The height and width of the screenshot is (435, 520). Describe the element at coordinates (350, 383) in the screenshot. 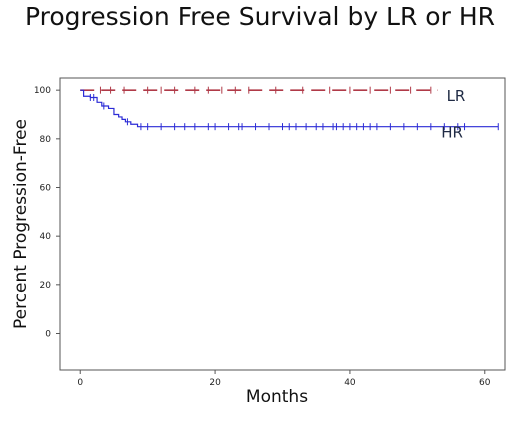

I see `x-tick-label: 40` at that location.